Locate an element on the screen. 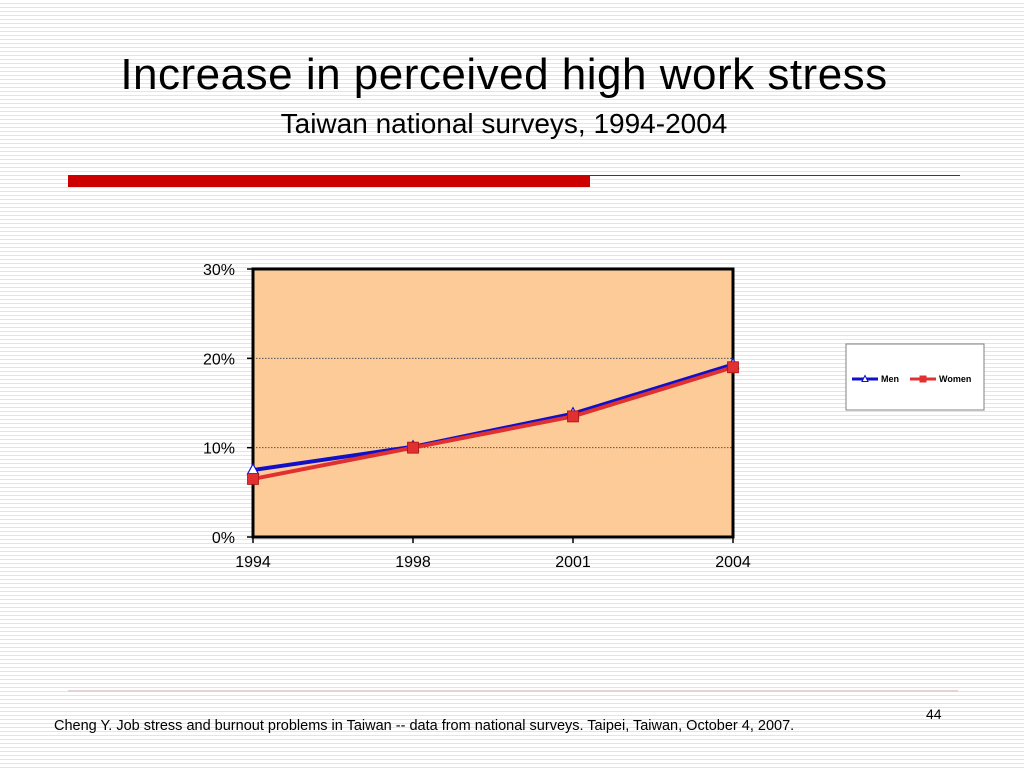 The image size is (1024, 768). legend: Men Women is located at coordinates (915, 377).